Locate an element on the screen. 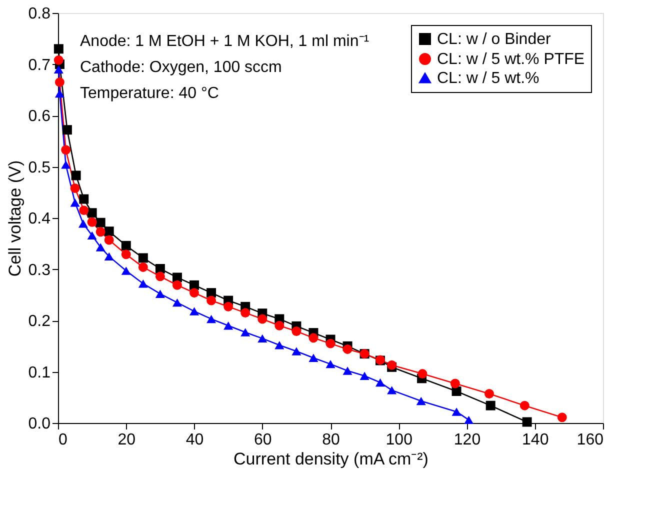  x-tick-label: 80 is located at coordinates (331, 440).